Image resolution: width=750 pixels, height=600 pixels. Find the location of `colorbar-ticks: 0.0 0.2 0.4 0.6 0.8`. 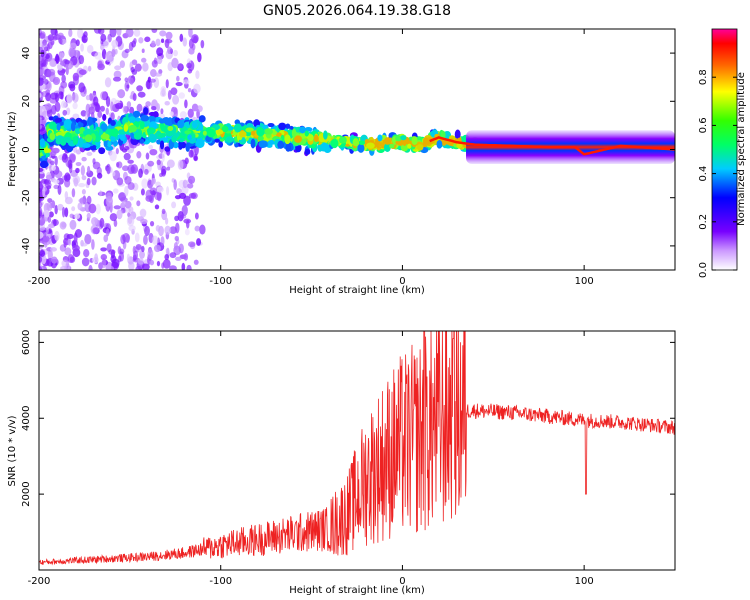

colorbar-ticks: 0.0 0.2 0.4 0.6 0.8 is located at coordinates (717, 173).